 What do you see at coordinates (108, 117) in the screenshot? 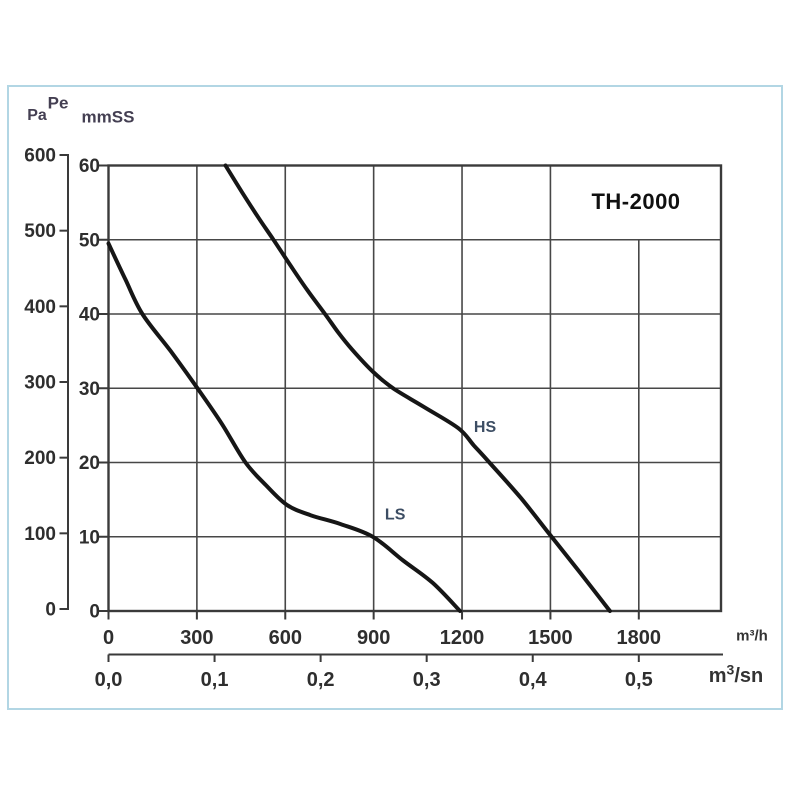
I see `mmss-axis-unit-label: mmSS` at bounding box center [108, 117].